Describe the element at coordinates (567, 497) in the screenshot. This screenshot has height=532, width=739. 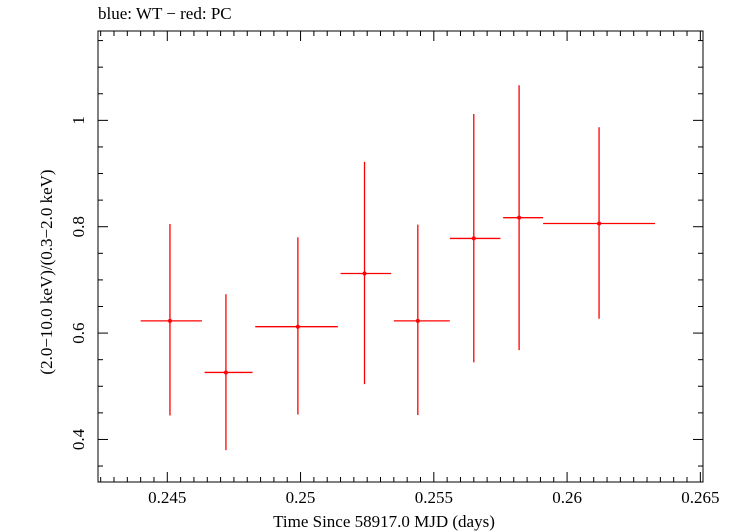
I see `x-tick-label: 0.26` at that location.